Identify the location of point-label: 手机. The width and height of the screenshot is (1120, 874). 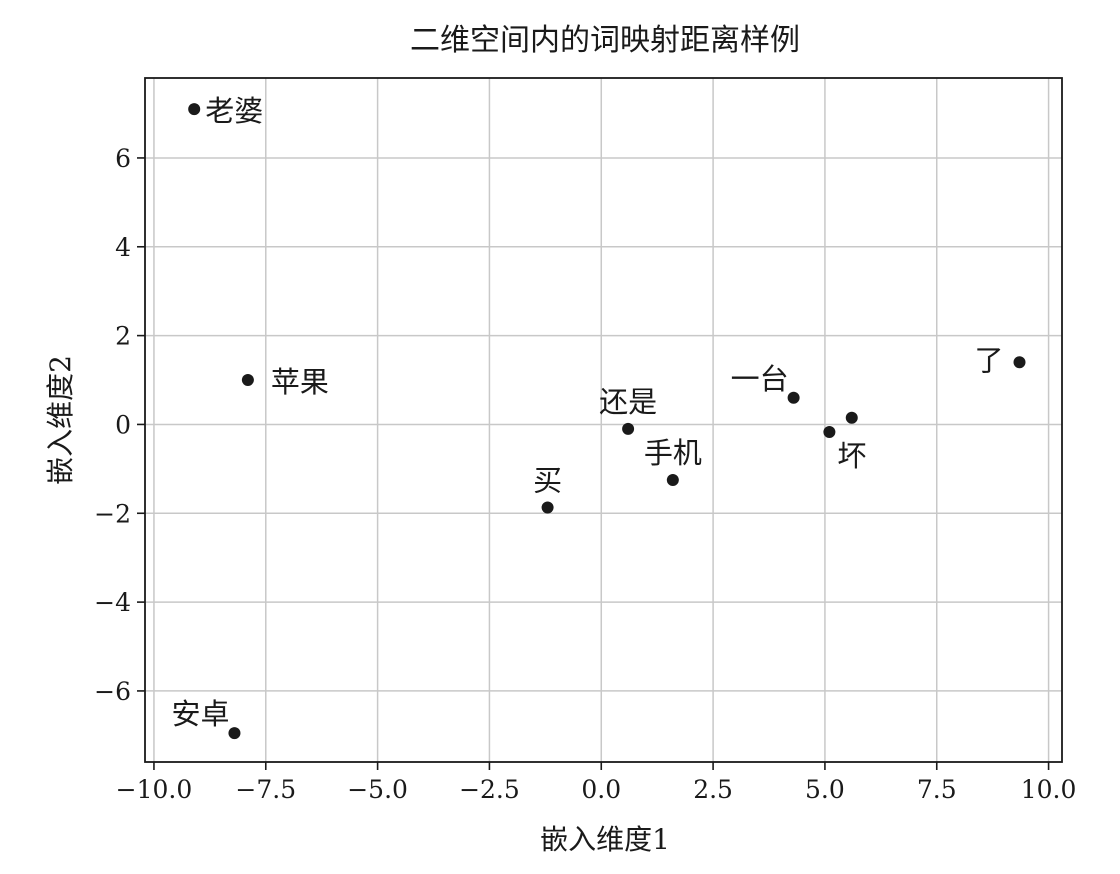
(673, 453).